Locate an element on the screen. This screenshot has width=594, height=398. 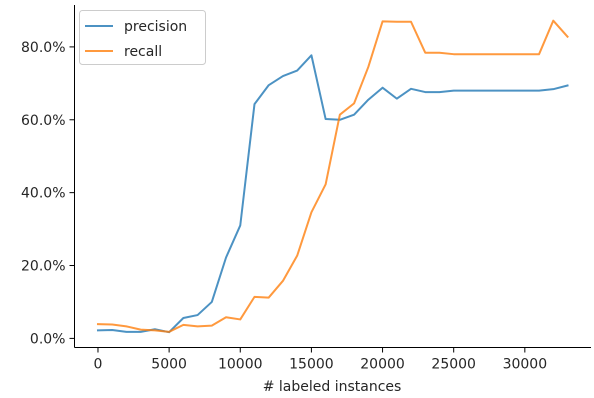
y-tick-label: 0.0% is located at coordinates (48, 339).